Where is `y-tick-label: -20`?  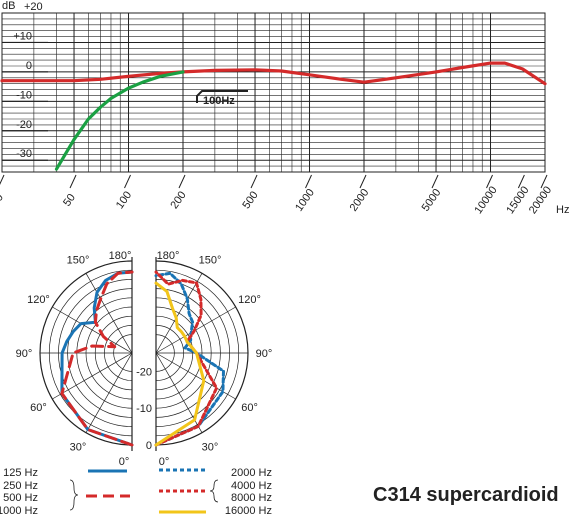
y-tick-label: -20 is located at coordinates (24, 125).